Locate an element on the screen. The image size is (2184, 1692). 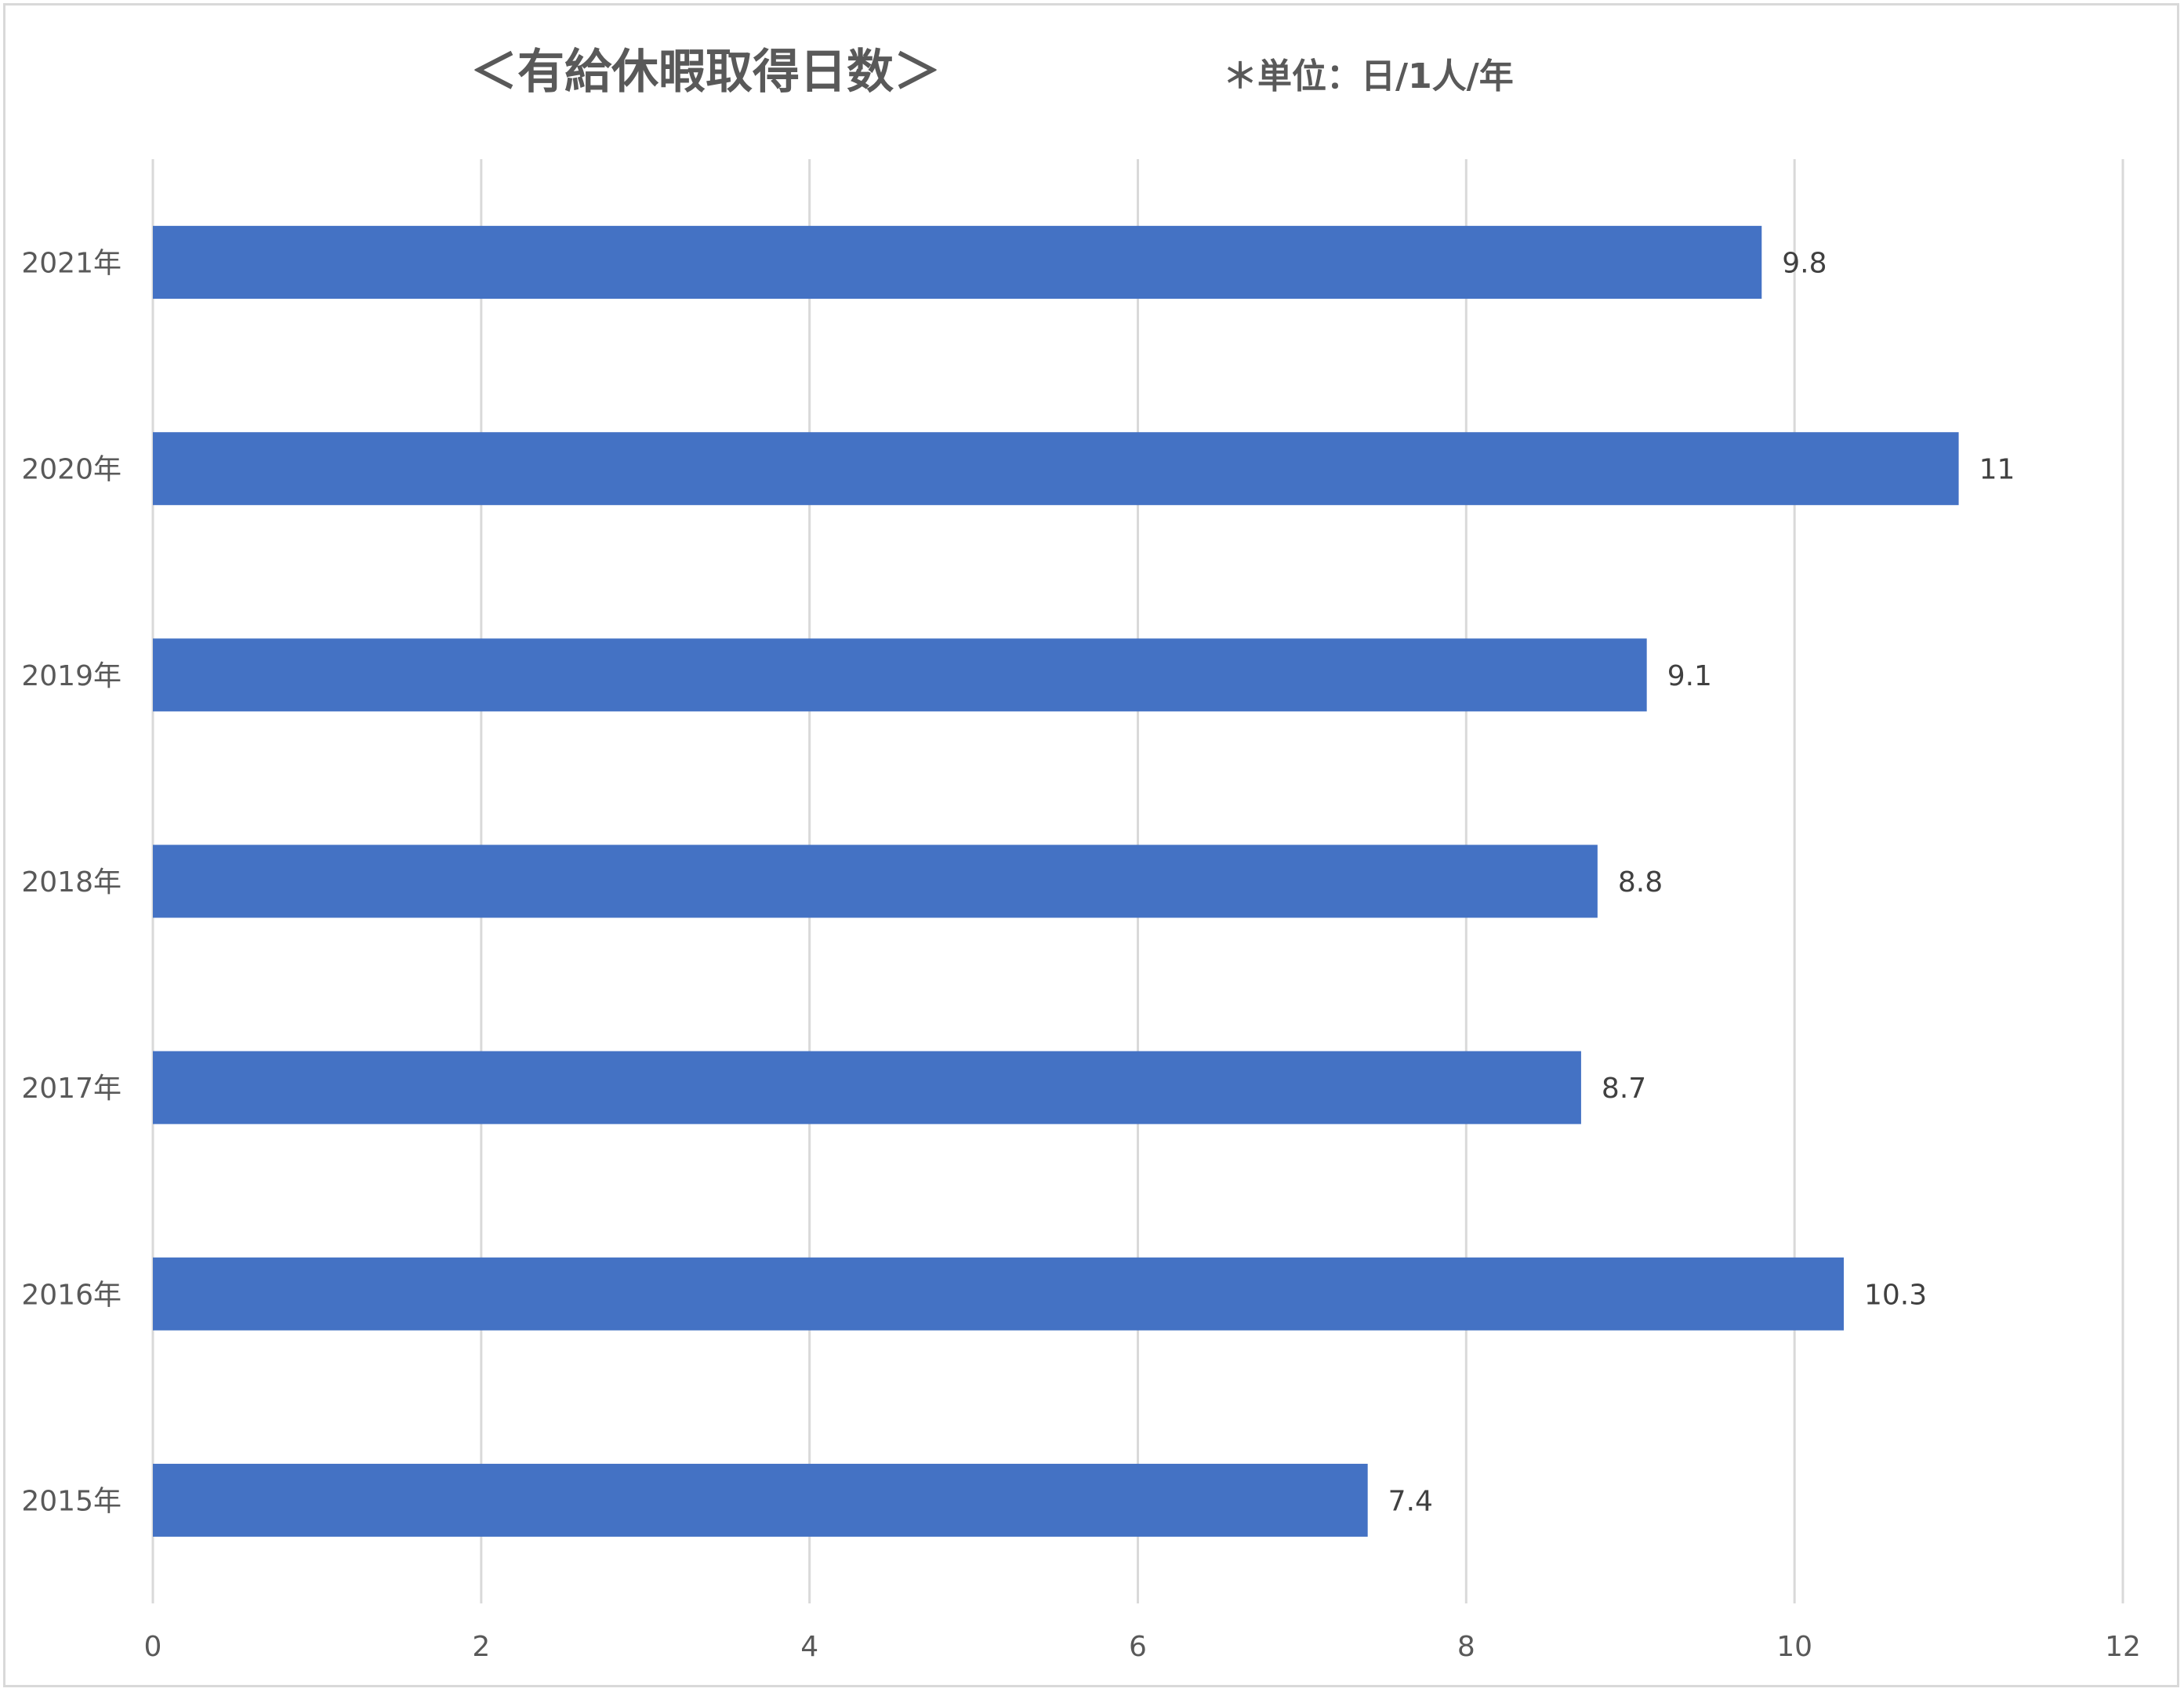
data-label: 7.4 is located at coordinates (1410, 1501).